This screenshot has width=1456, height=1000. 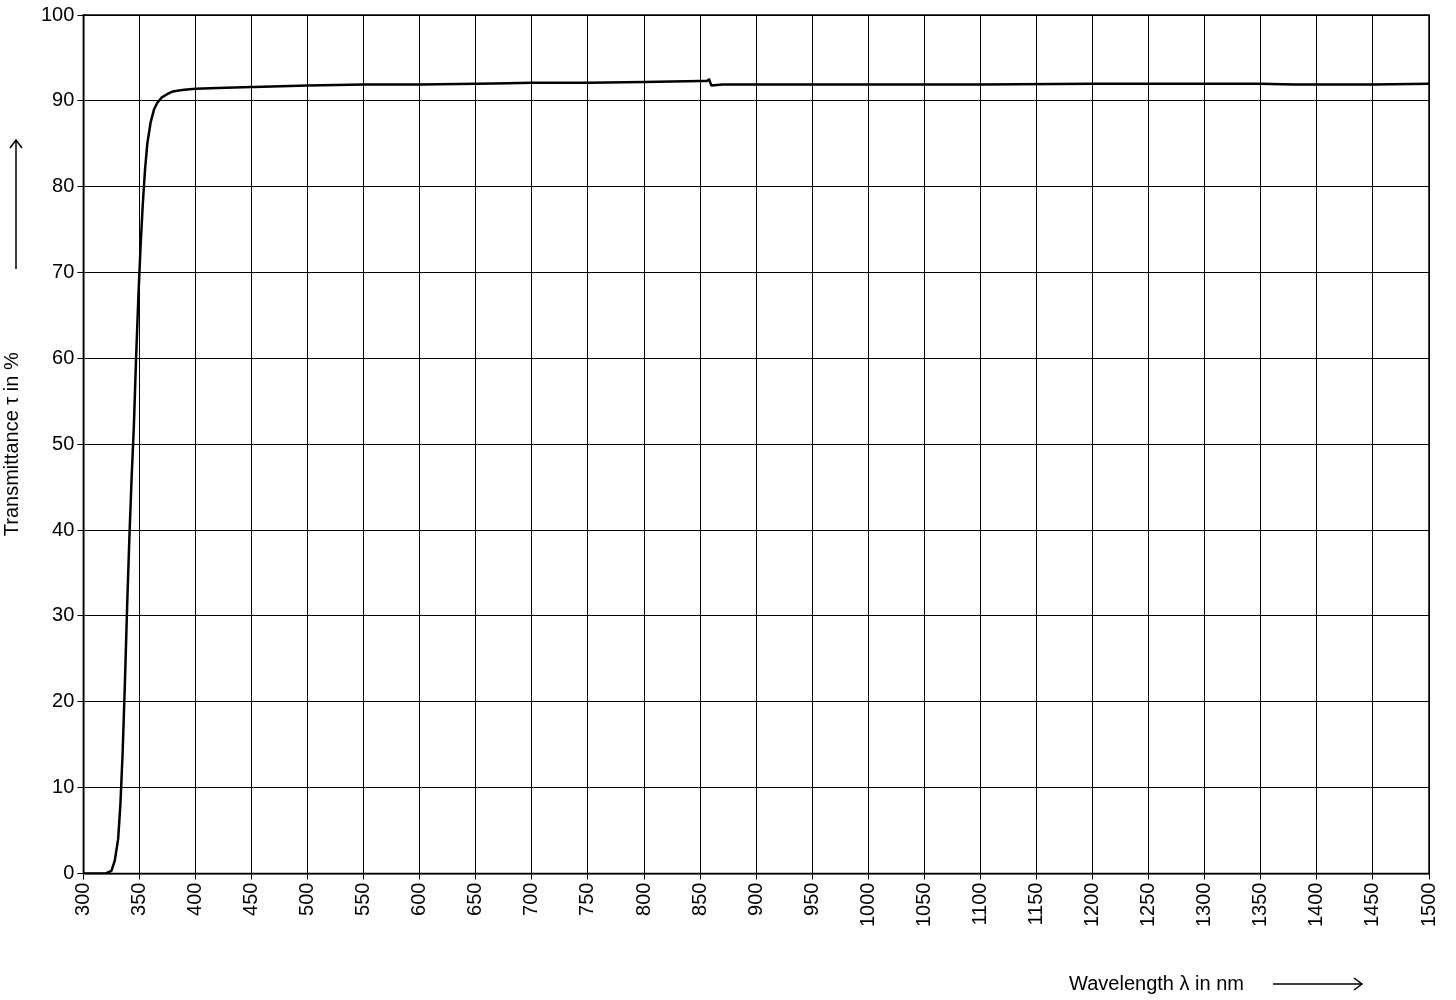 What do you see at coordinates (1035, 904) in the screenshot?
I see `x-tick-label: 1150` at bounding box center [1035, 904].